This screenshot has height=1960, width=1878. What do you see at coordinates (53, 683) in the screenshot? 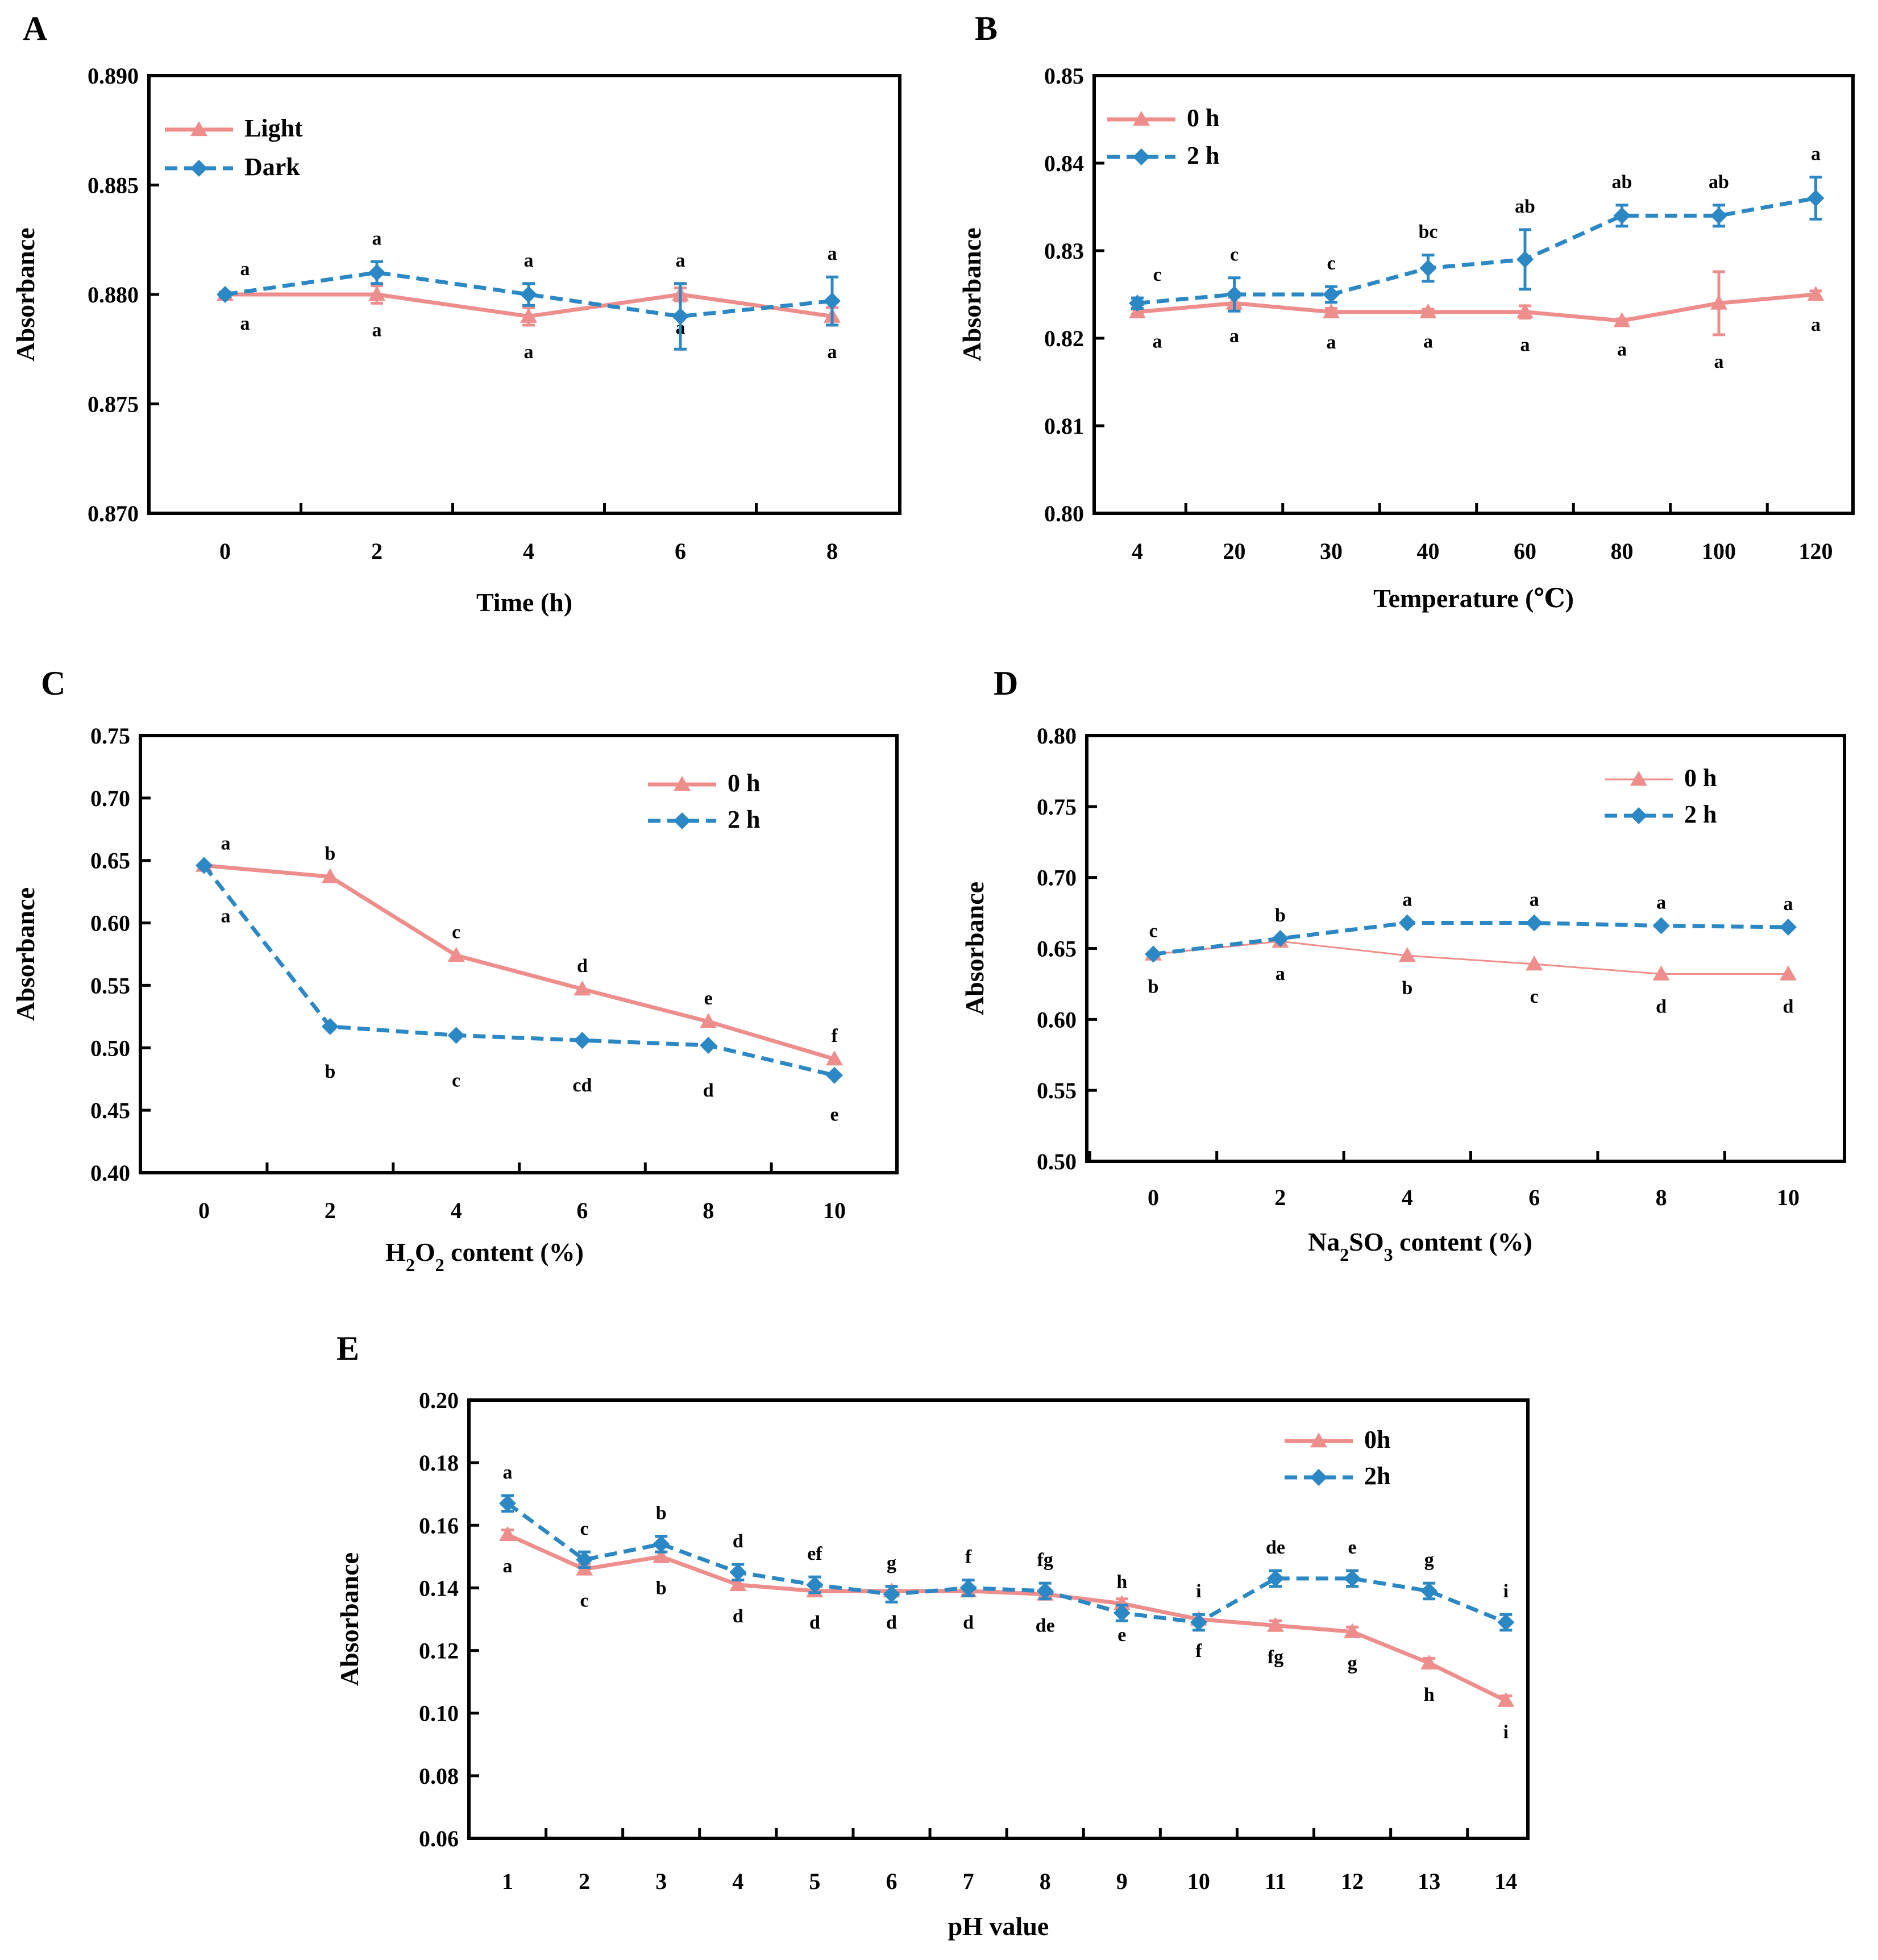
I see `panel-letter: C` at bounding box center [53, 683].